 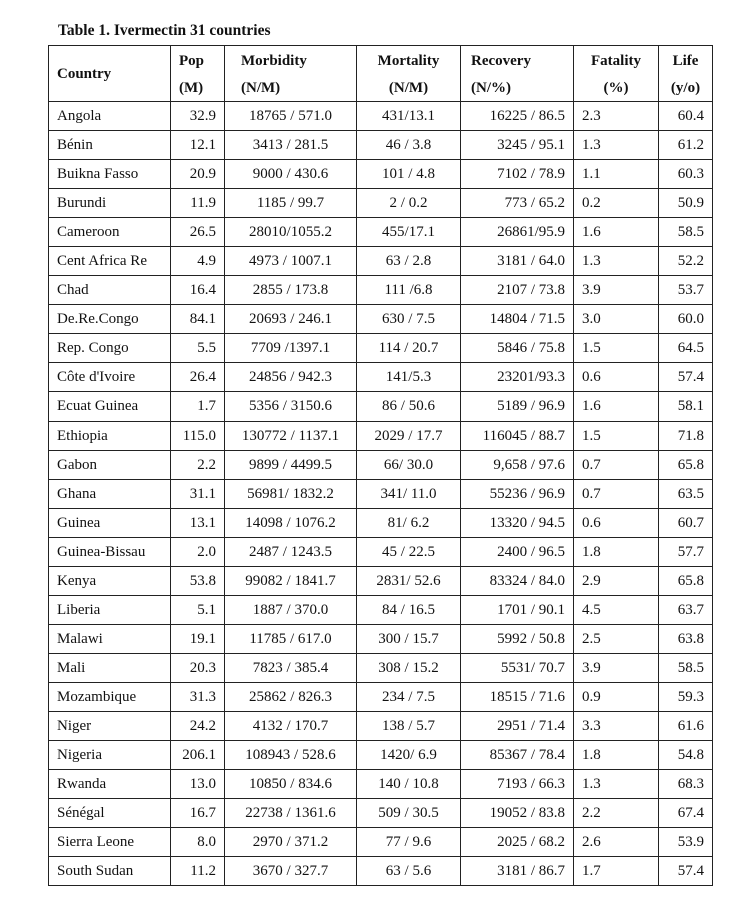 I want to click on cell-morbidity: 24856 / 942.3, so click(x=290, y=377).